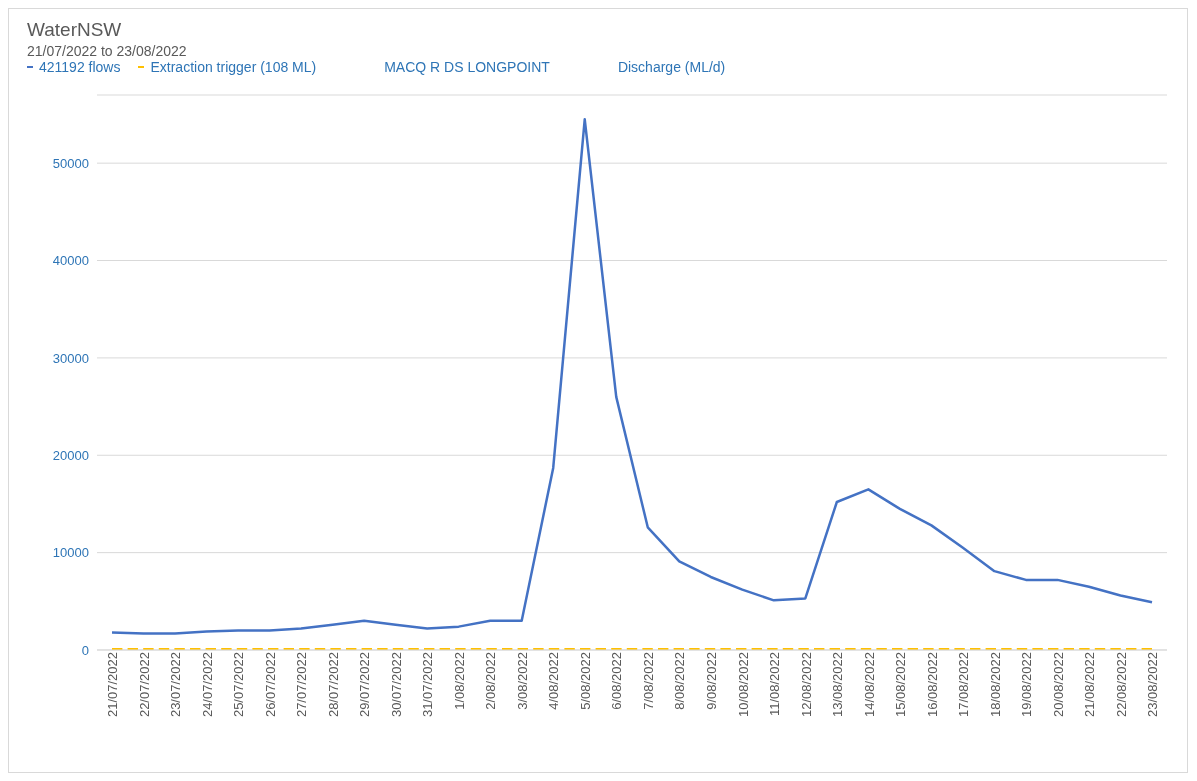 The image size is (1197, 781). I want to click on x-tick-label: 20/08/2022, so click(1058, 685).